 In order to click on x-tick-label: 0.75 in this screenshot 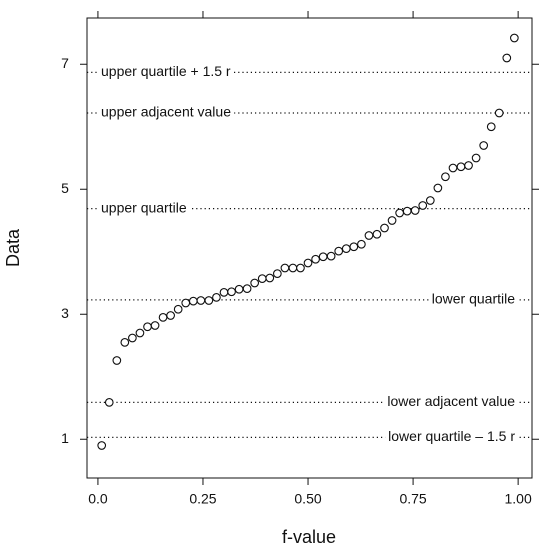, I will do `click(412, 499)`.